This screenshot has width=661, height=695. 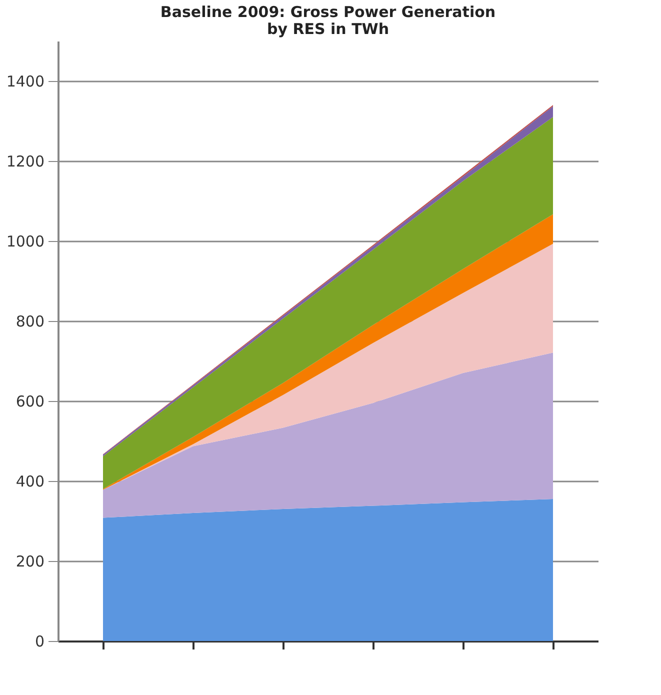 I want to click on y-tick-label: 1200, so click(x=25, y=161).